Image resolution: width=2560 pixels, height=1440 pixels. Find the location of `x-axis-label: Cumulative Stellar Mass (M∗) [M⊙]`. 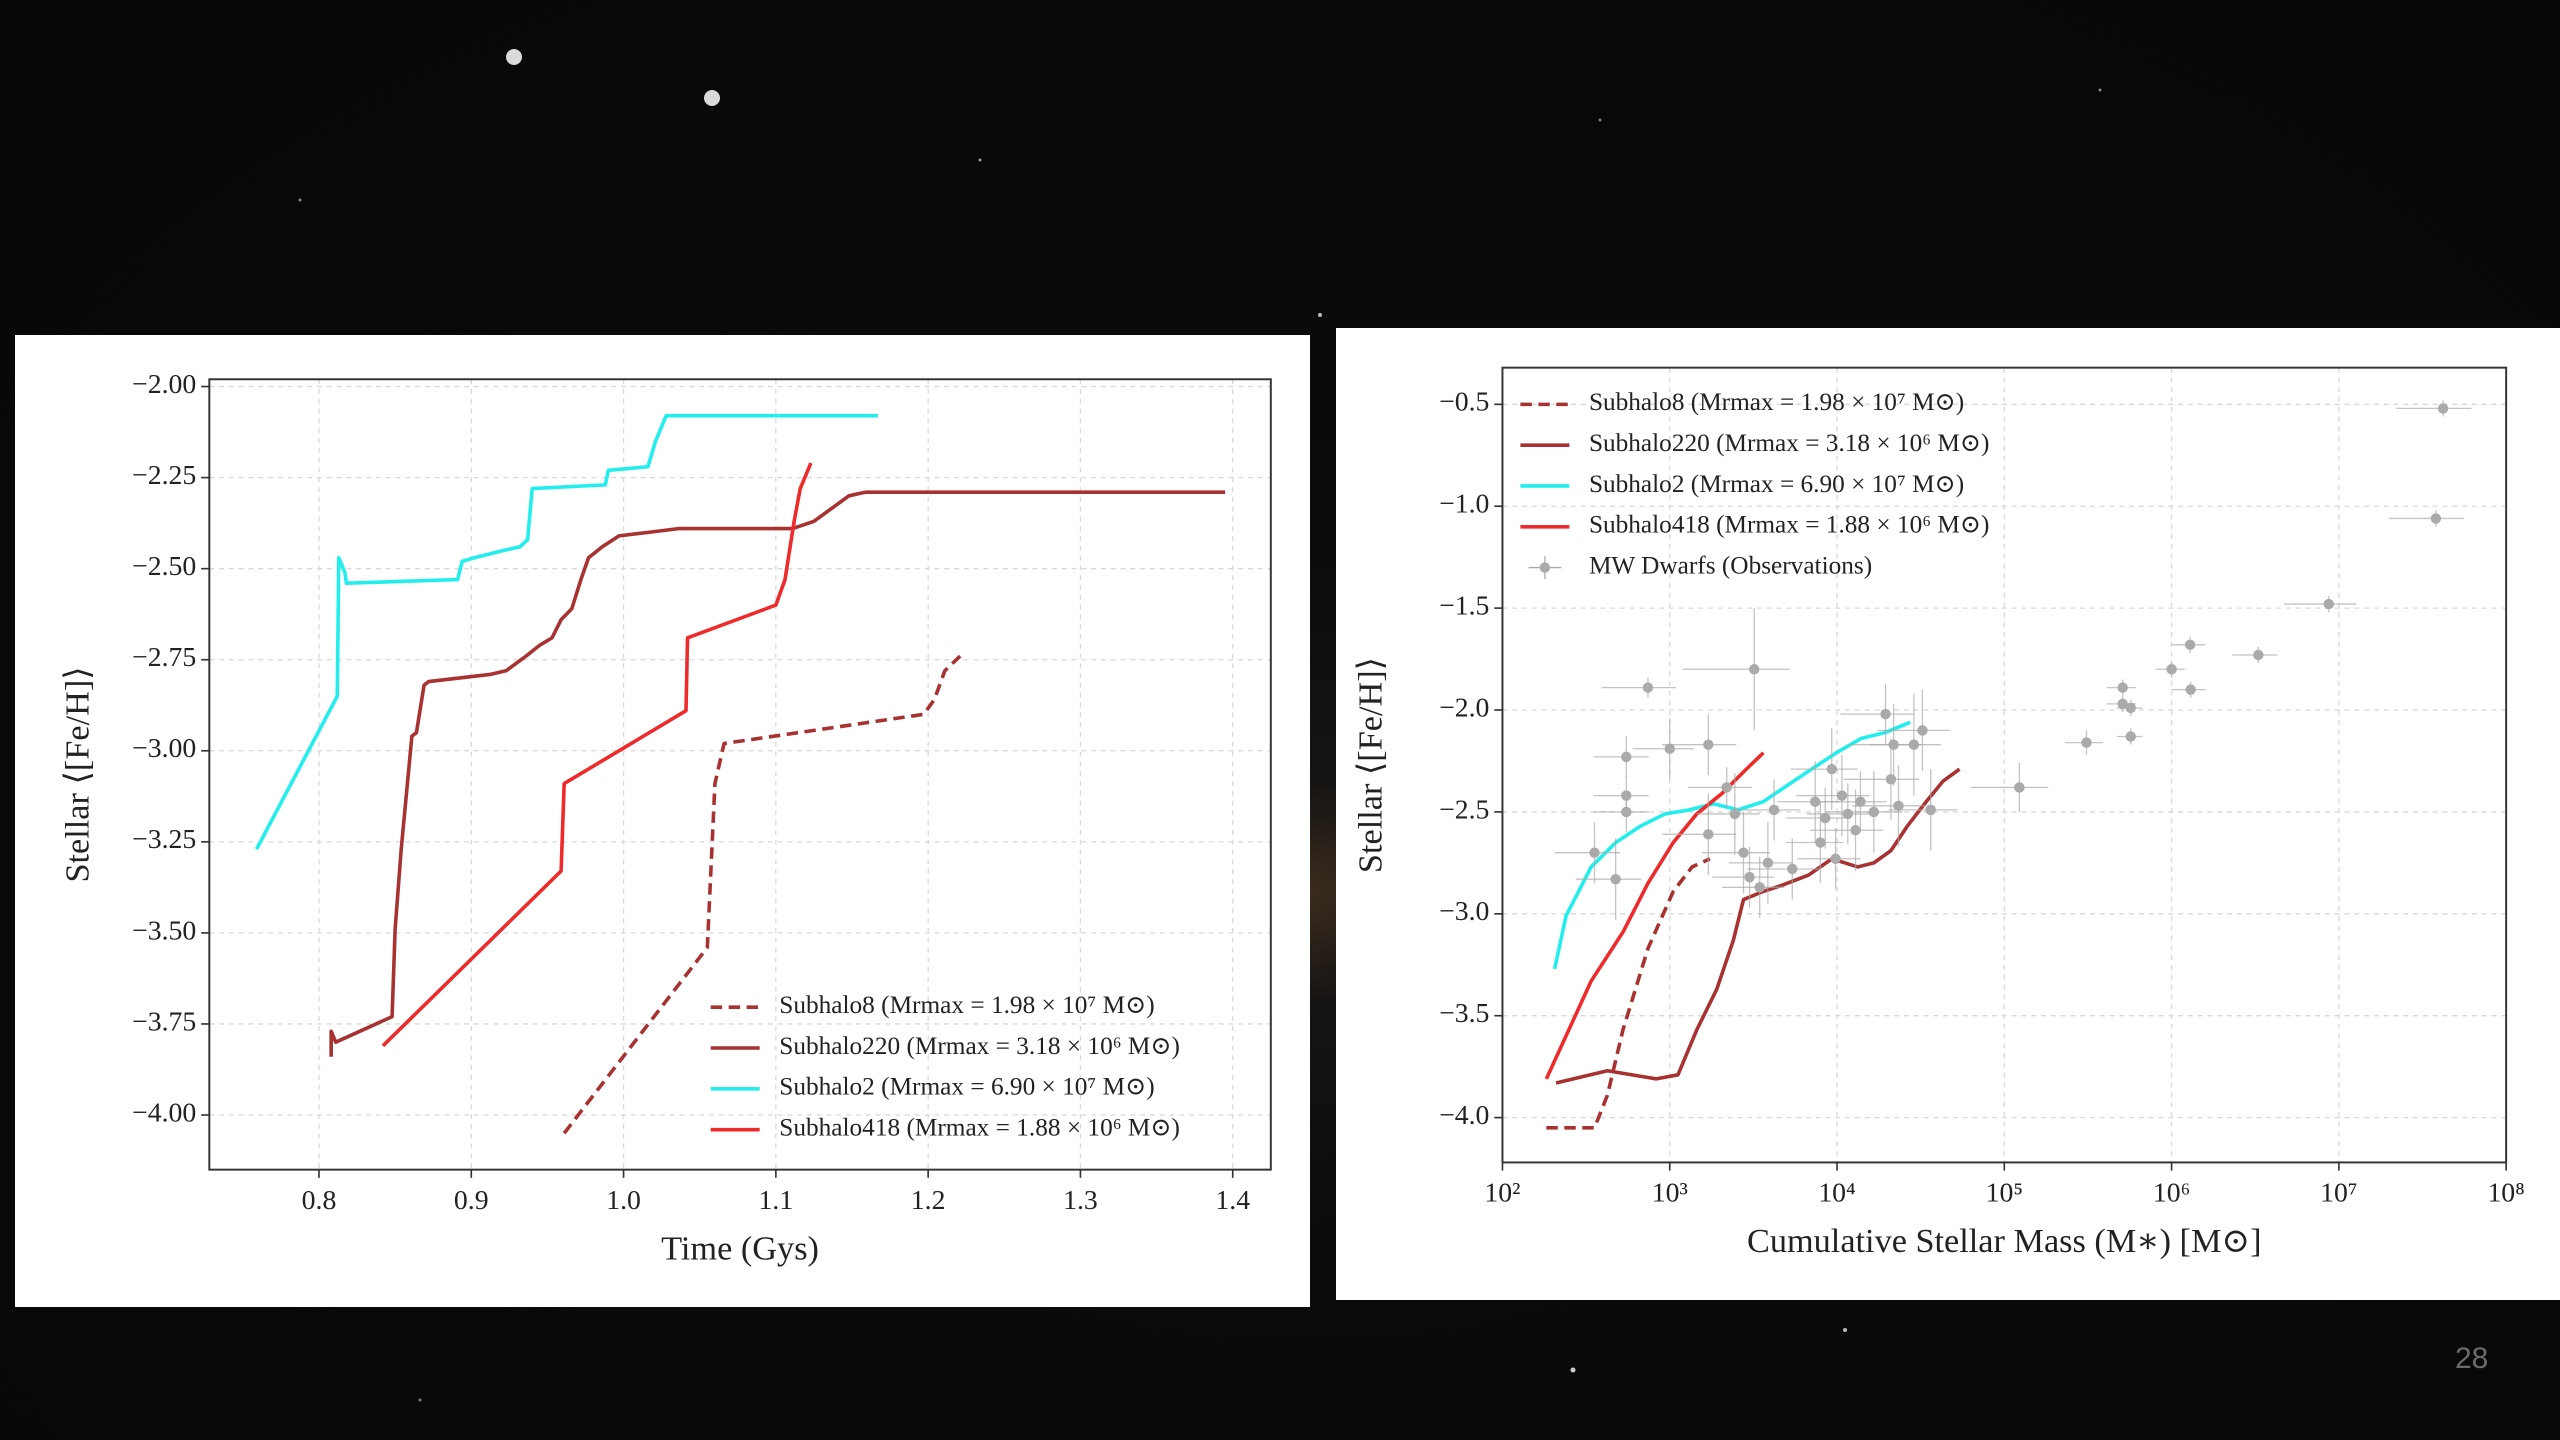

x-axis-label: Cumulative Stellar Mass (M∗) [M⊙] is located at coordinates (2004, 1241).